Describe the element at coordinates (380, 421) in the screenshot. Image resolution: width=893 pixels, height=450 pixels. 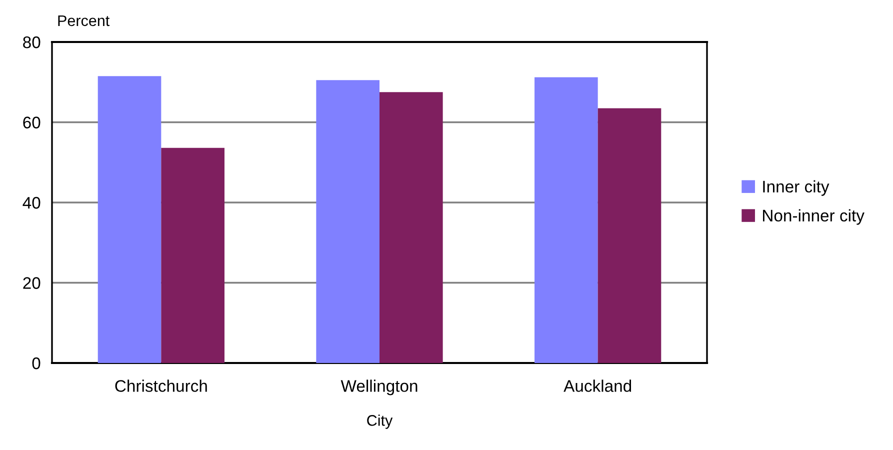
I see `x-axis-title: City` at that location.